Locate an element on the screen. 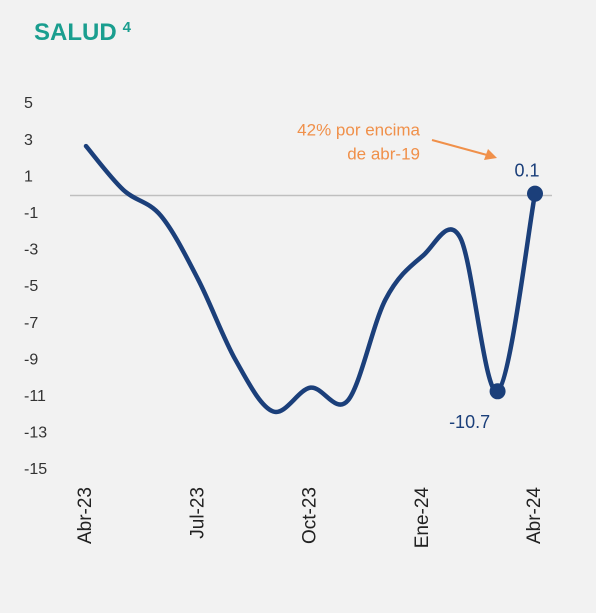 The width and height of the screenshot is (596, 613). x-tick-label: Jul-23 is located at coordinates (197, 513).